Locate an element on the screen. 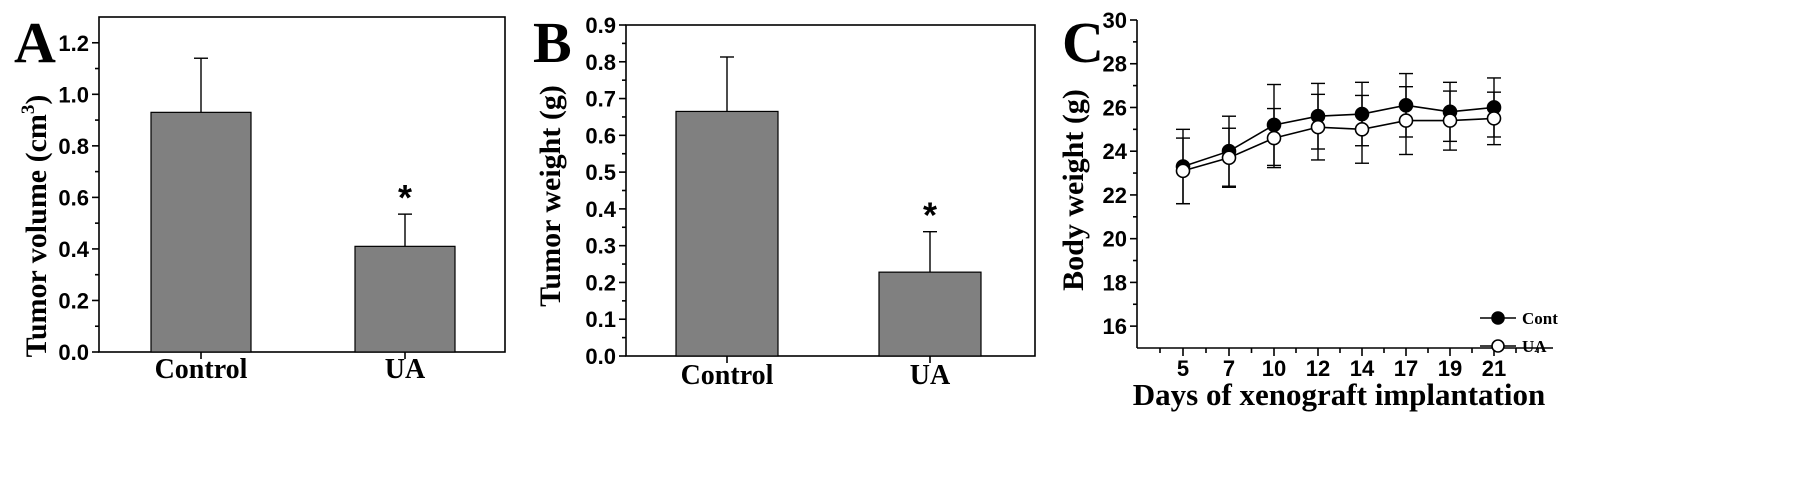 Image resolution: width=1795 pixels, height=483 pixels. panel-c-xtick-label: 7 is located at coordinates (1229, 368).